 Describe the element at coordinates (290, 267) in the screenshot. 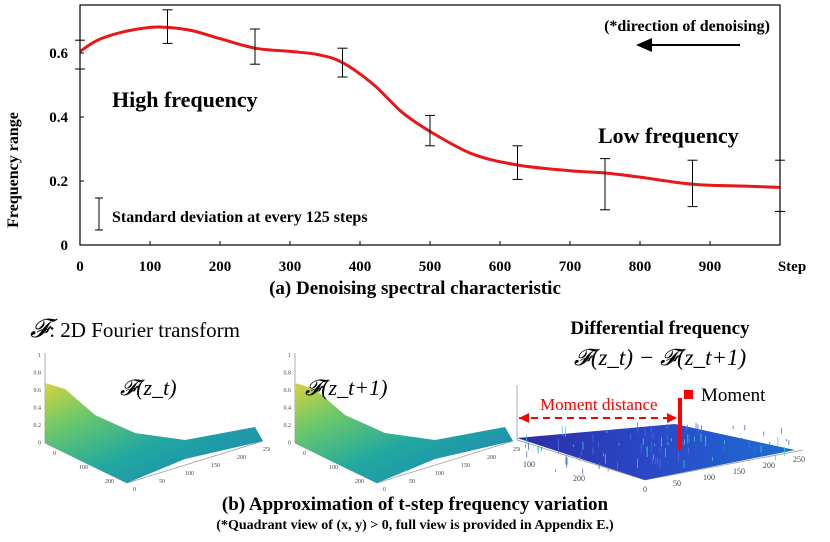

I see `x-tick-label: 300` at that location.